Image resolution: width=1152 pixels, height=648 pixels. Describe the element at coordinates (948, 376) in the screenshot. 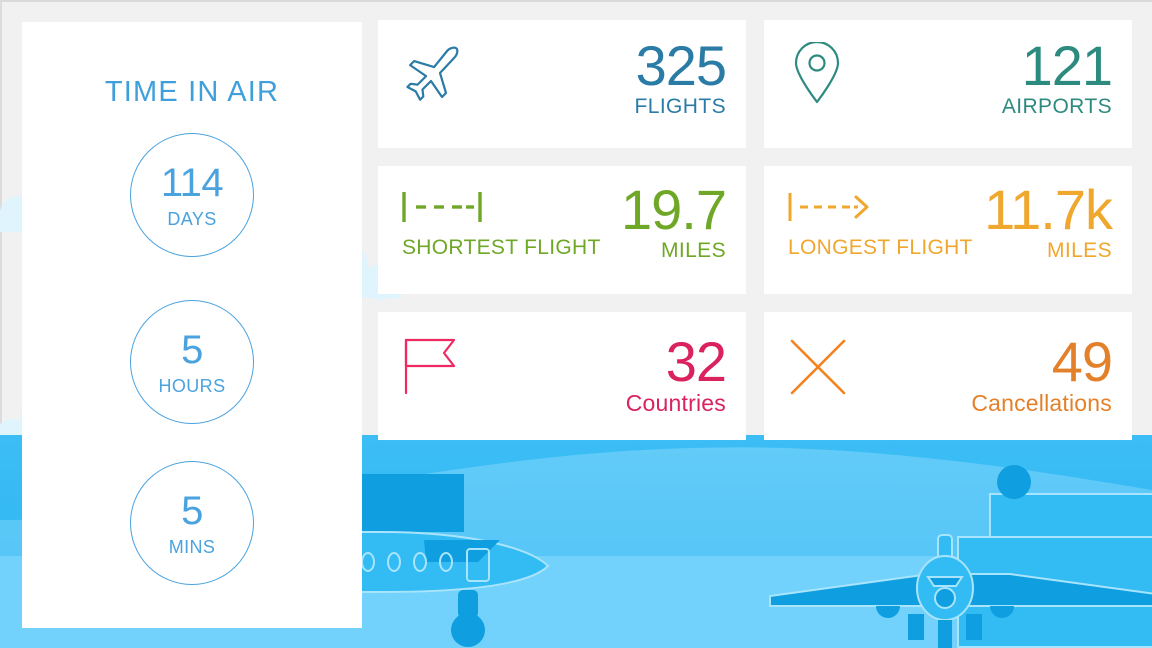

I see `stat-card-cancellations: 49 Cancellations` at that location.